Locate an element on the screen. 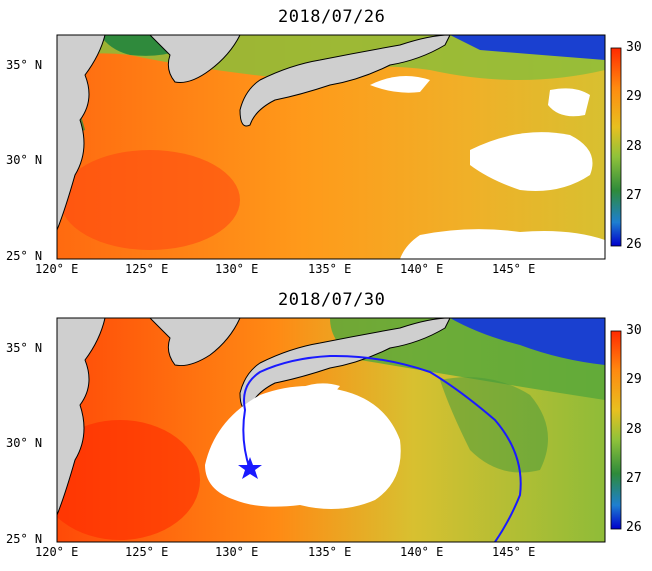 The image size is (652, 571). panel-title: 2018/07/30 is located at coordinates (332, 300).